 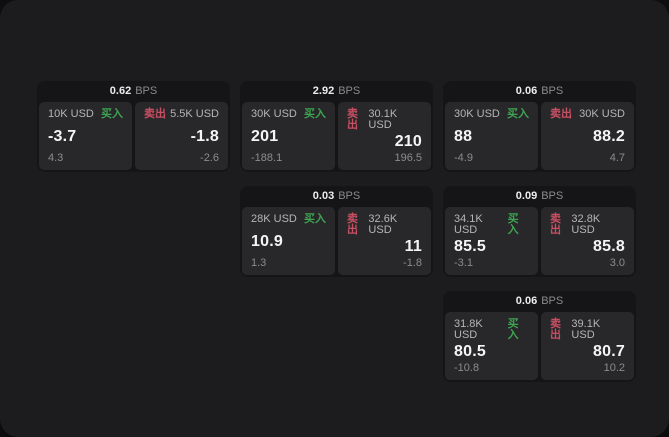 I want to click on sell-quote-button: 卖出 39.1K USD 80.7 10.2, so click(x=587, y=346).